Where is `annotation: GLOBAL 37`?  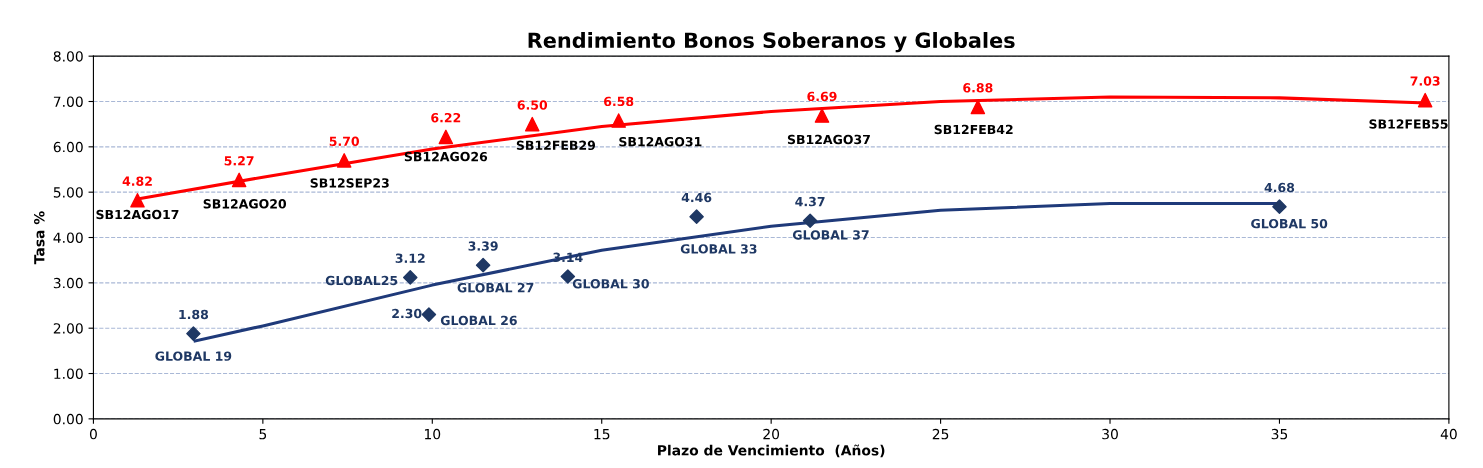
annotation: GLOBAL 37 is located at coordinates (830, 235).